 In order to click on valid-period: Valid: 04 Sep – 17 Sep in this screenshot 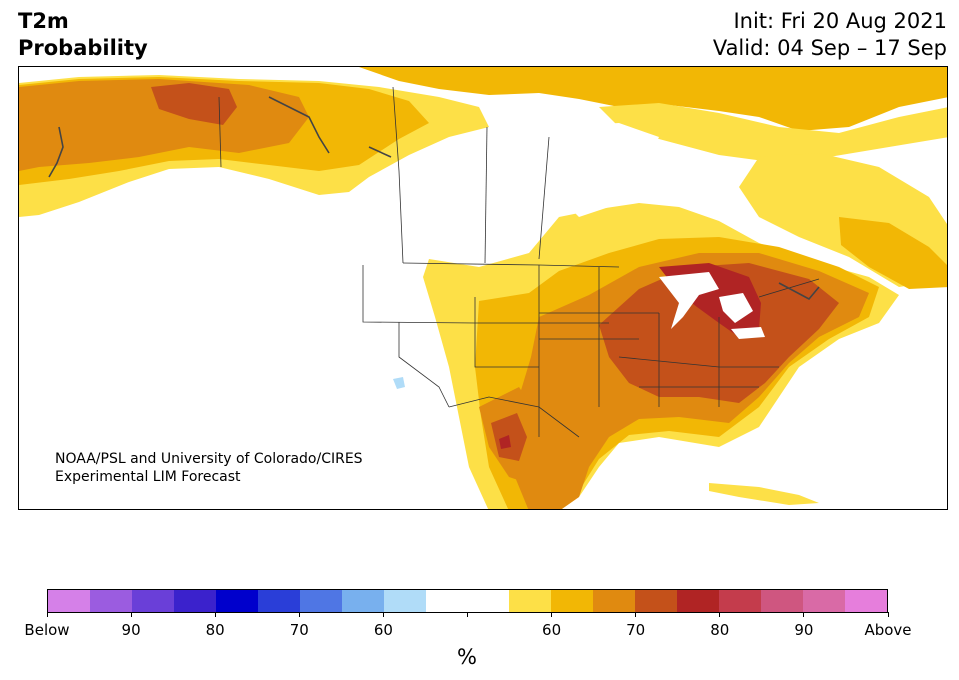, I will do `click(829, 48)`.